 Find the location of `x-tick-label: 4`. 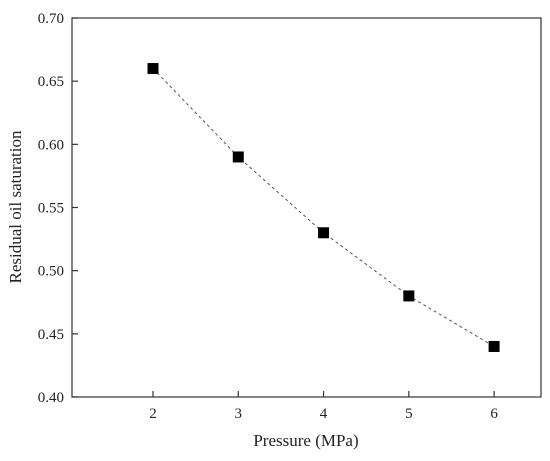

x-tick-label: 4 is located at coordinates (324, 414).